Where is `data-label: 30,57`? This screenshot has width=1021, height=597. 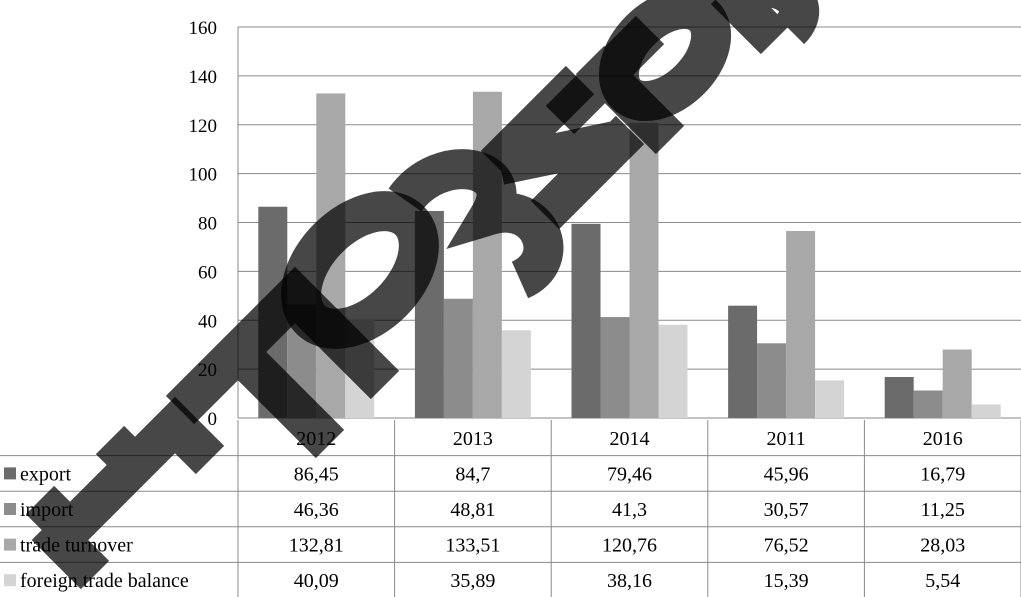
data-label: 30,57 is located at coordinates (786, 510).